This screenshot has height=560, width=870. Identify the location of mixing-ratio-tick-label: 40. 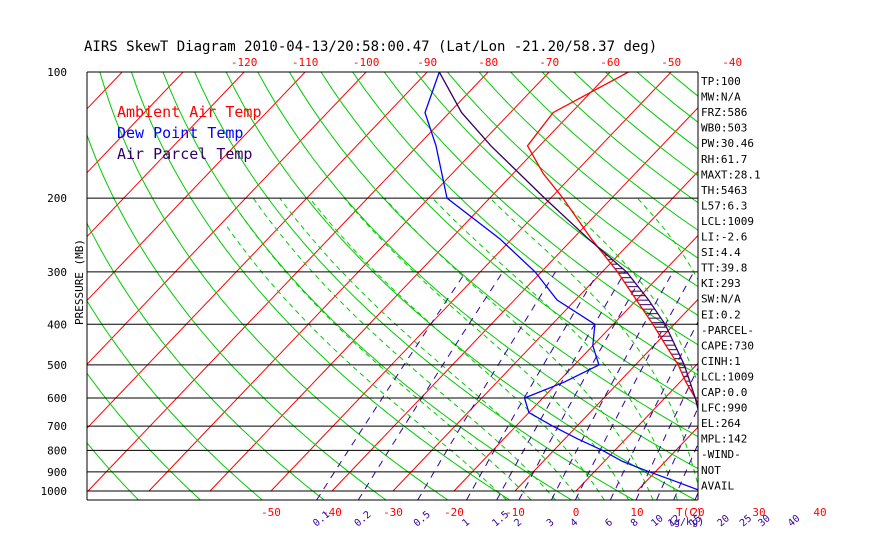
(794, 521).